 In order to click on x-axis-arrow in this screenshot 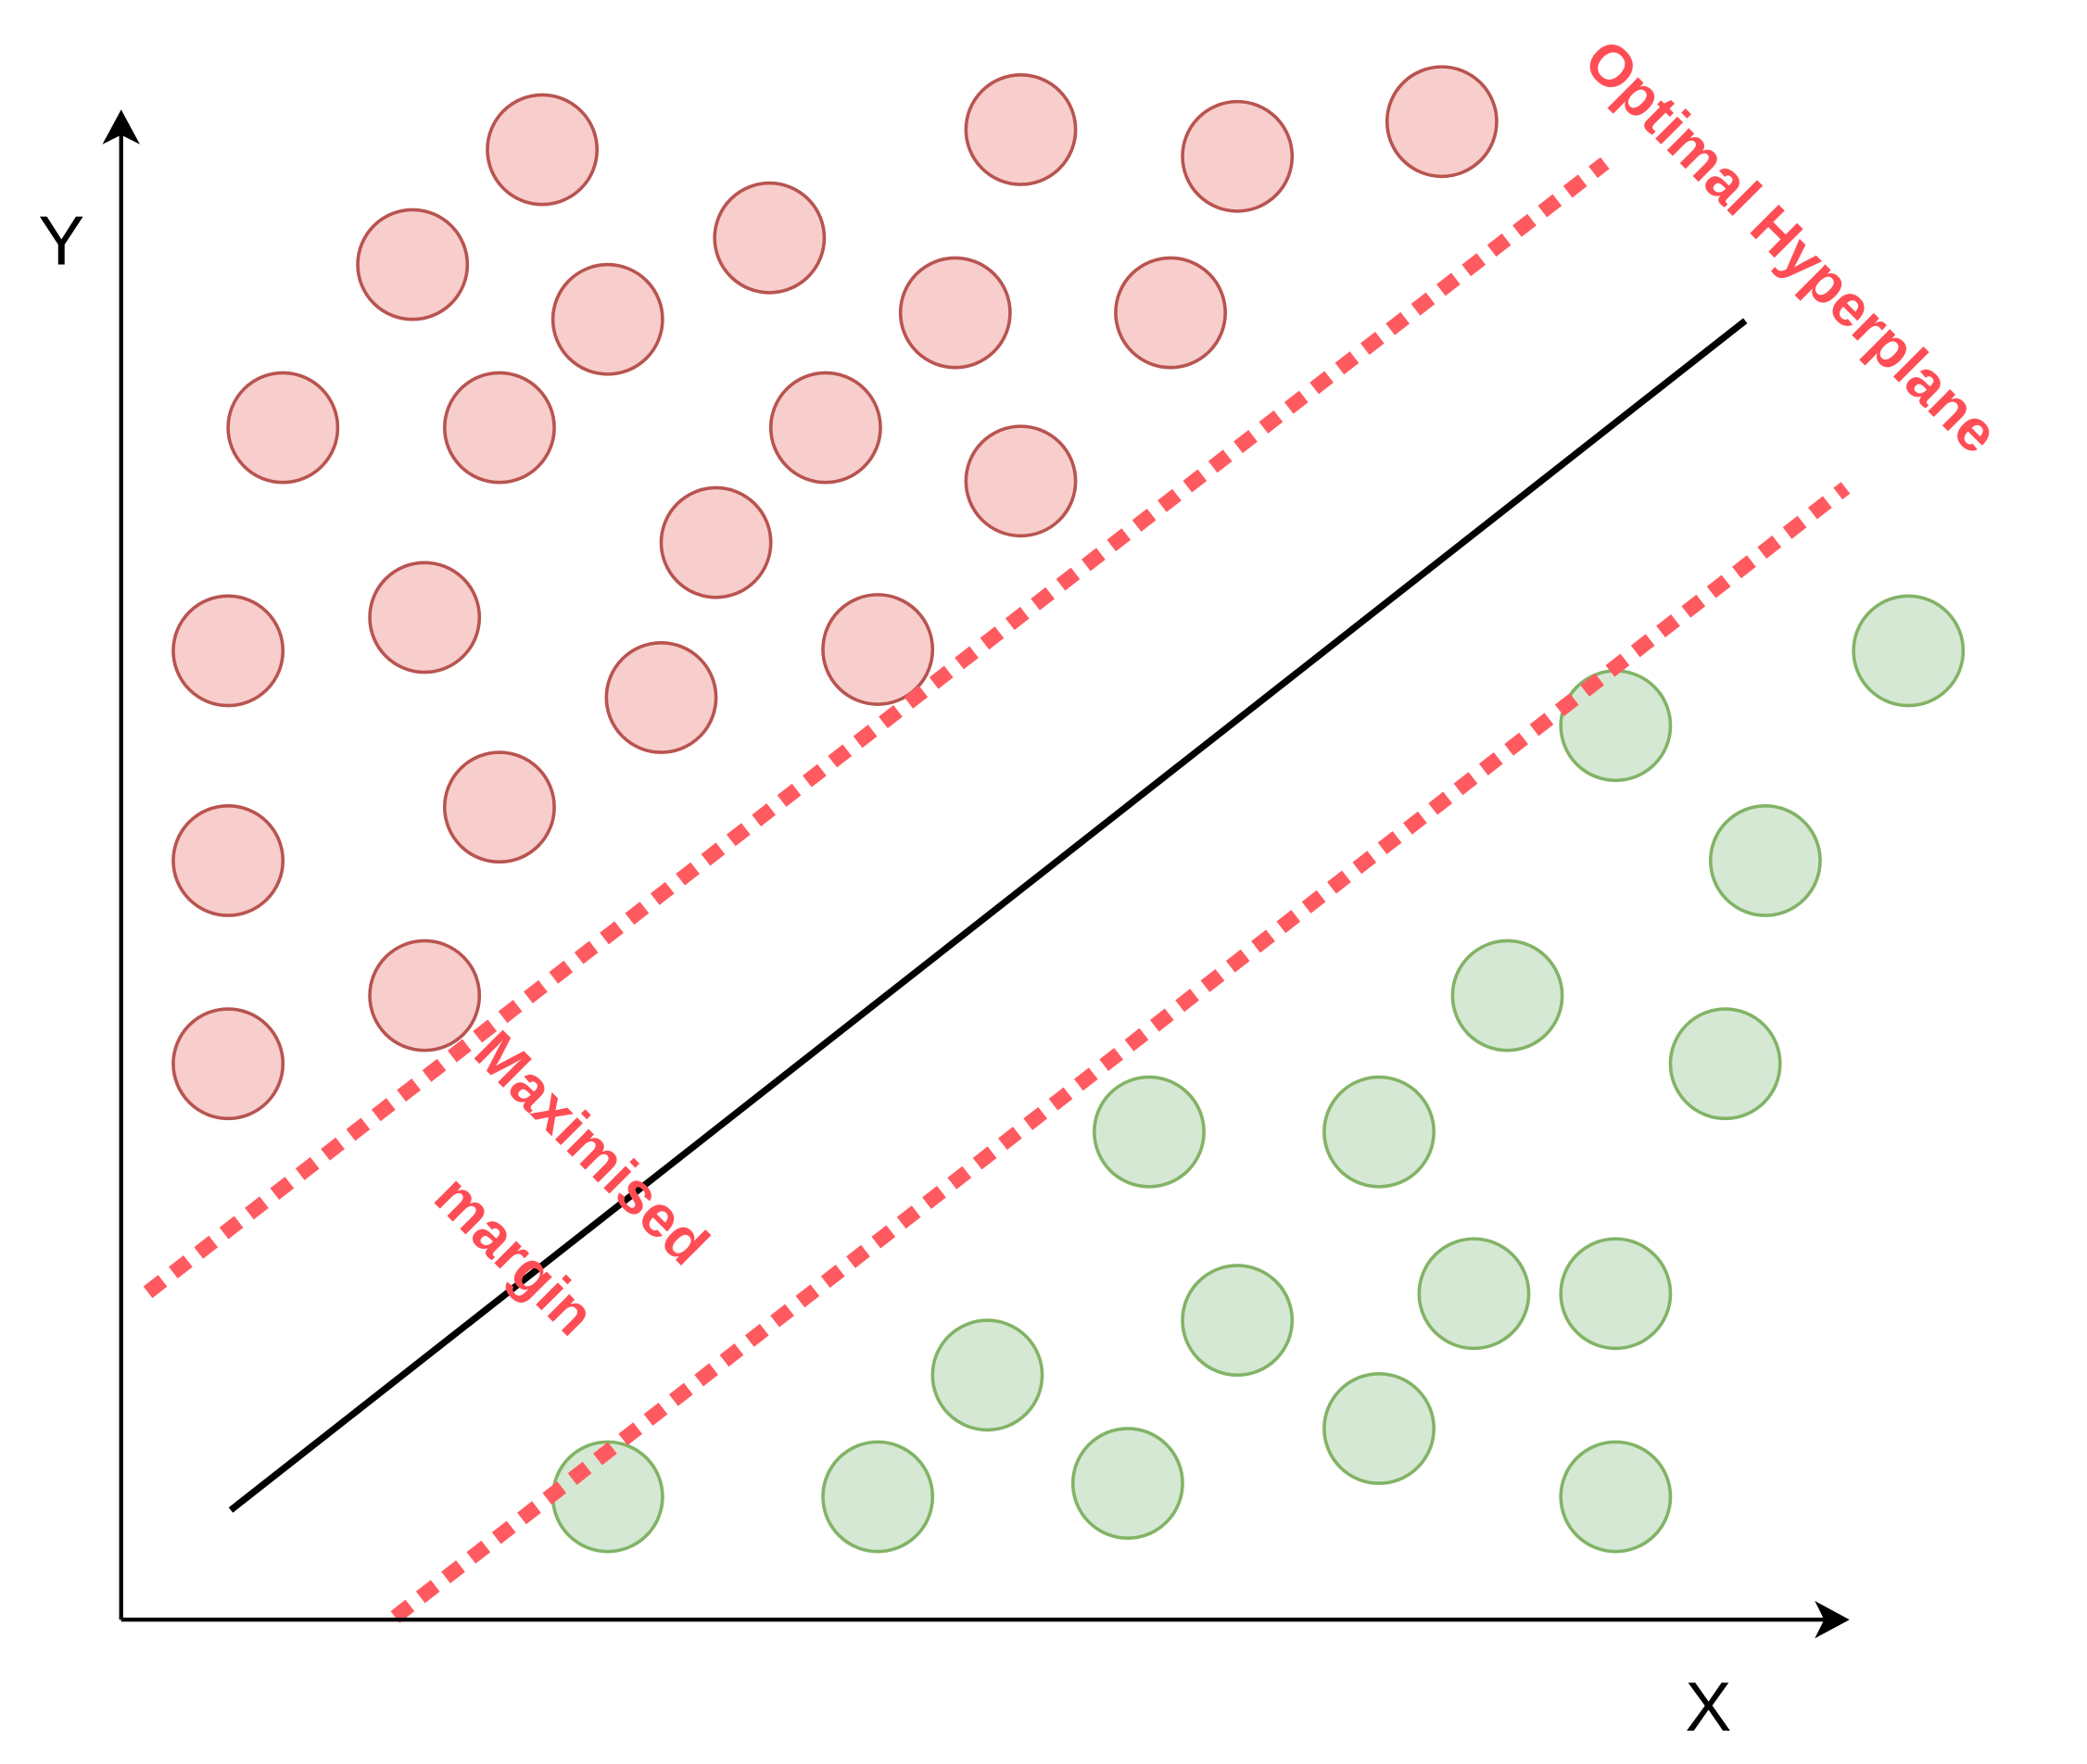, I will do `click(1832, 1620)`.